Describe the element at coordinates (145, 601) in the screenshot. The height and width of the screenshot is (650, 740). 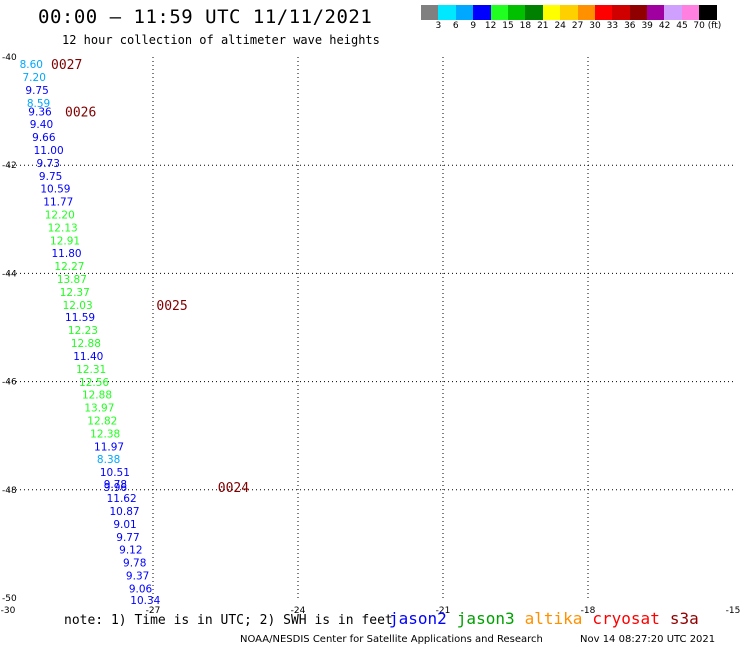
I see `wave-height-value: 10.34` at that location.